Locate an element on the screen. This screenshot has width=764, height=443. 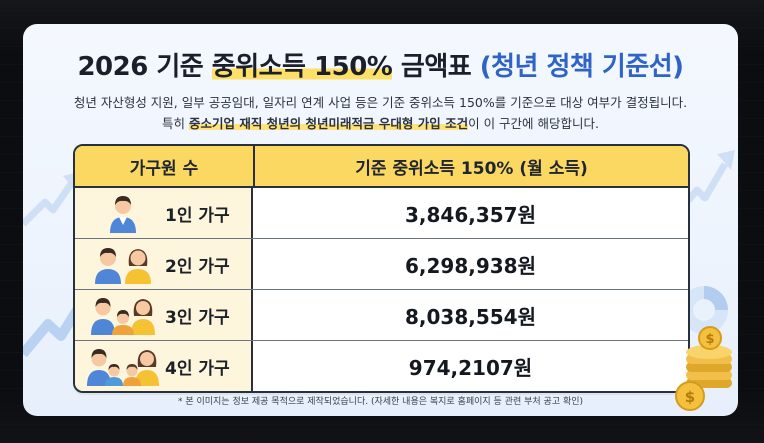
coin-stack-icon: $ $ is located at coordinates (703, 368).